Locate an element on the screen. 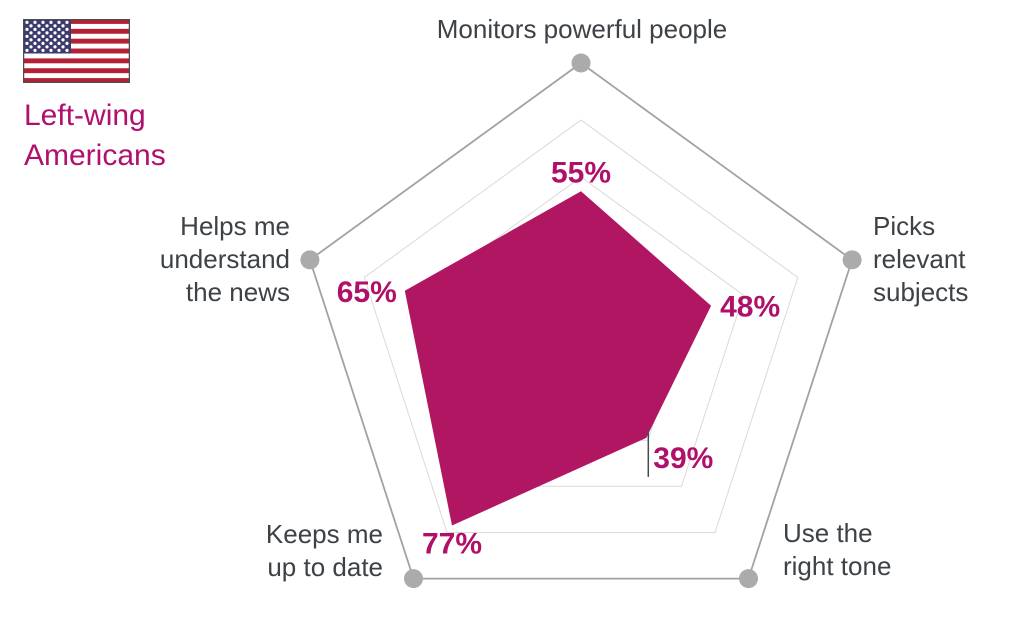 Image resolution: width=1024 pixels, height=621 pixels. value-label: 55% is located at coordinates (581, 172).